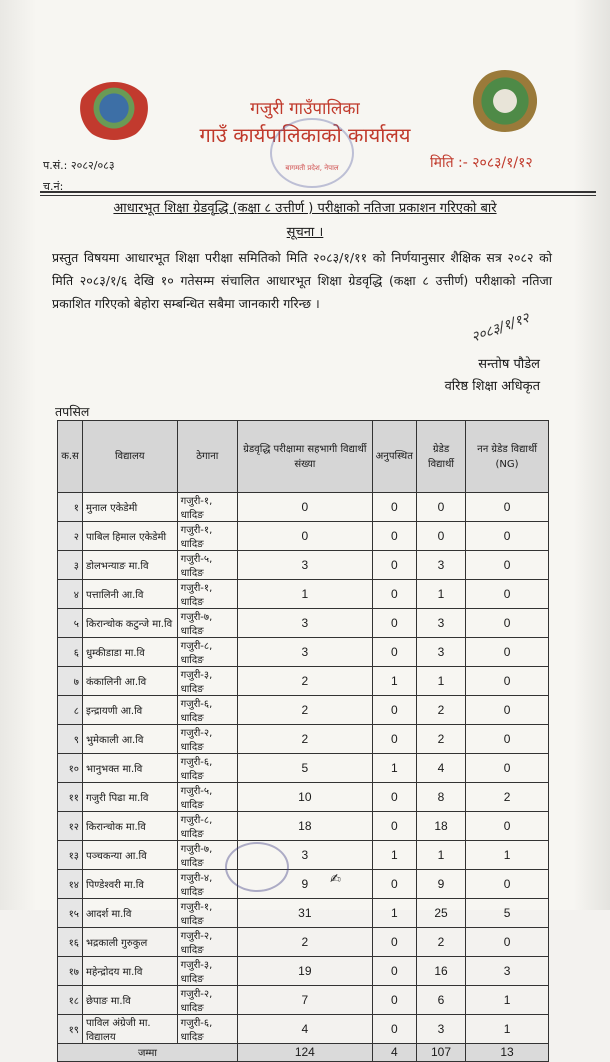  I want to click on graded-cell: 0, so click(441, 507).